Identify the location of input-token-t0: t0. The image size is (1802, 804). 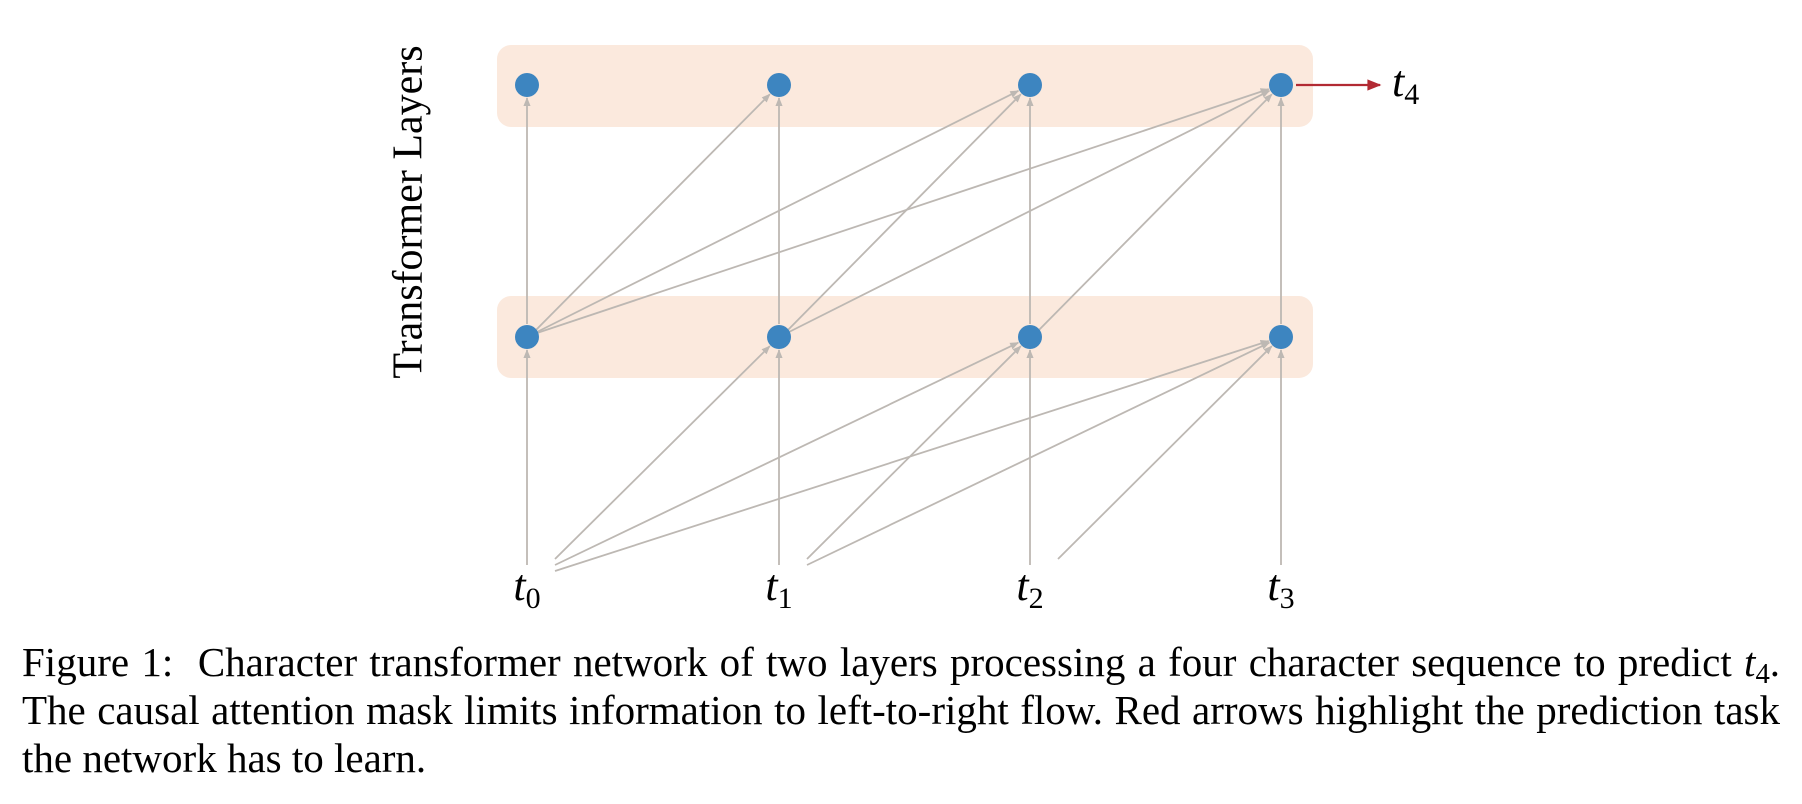
(526, 588).